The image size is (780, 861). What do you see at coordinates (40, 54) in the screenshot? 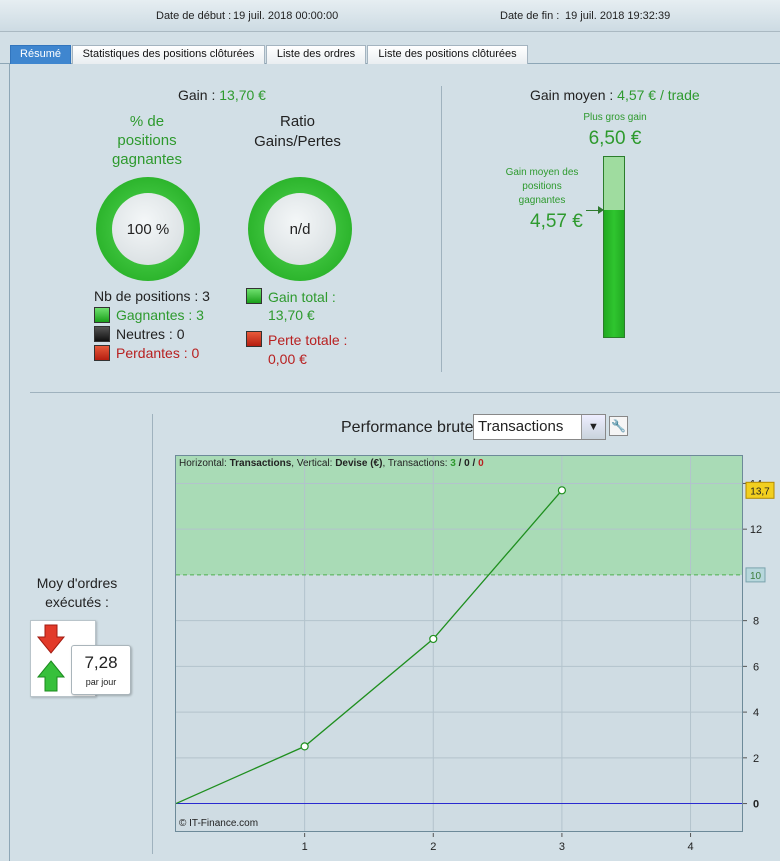
I see `tab-resume: Résumé` at bounding box center [40, 54].